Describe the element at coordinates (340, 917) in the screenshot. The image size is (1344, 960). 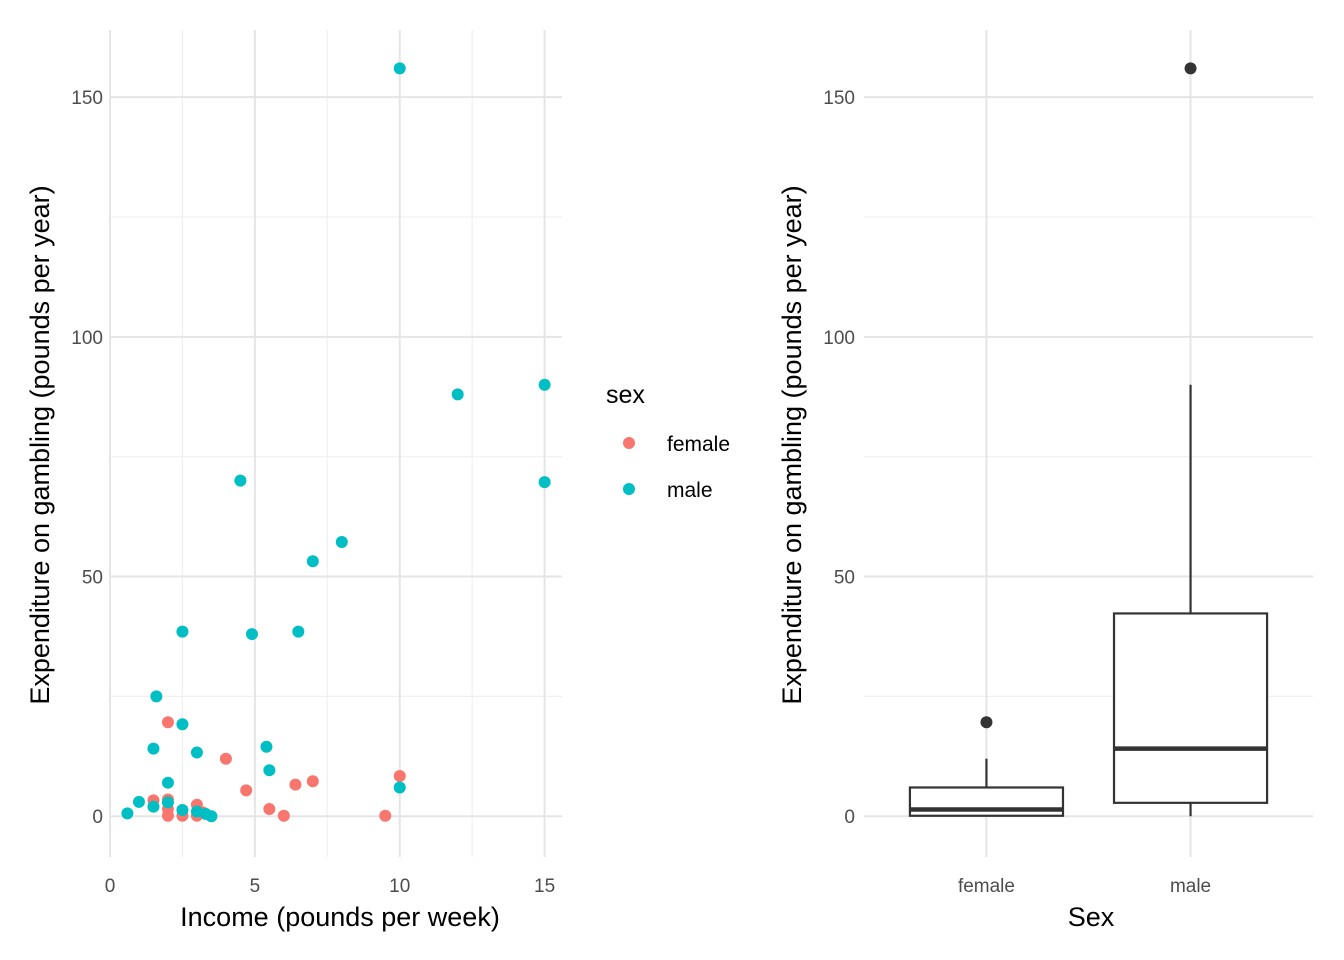
I see `scatter-x-axis-title: Income (pounds per week)` at that location.